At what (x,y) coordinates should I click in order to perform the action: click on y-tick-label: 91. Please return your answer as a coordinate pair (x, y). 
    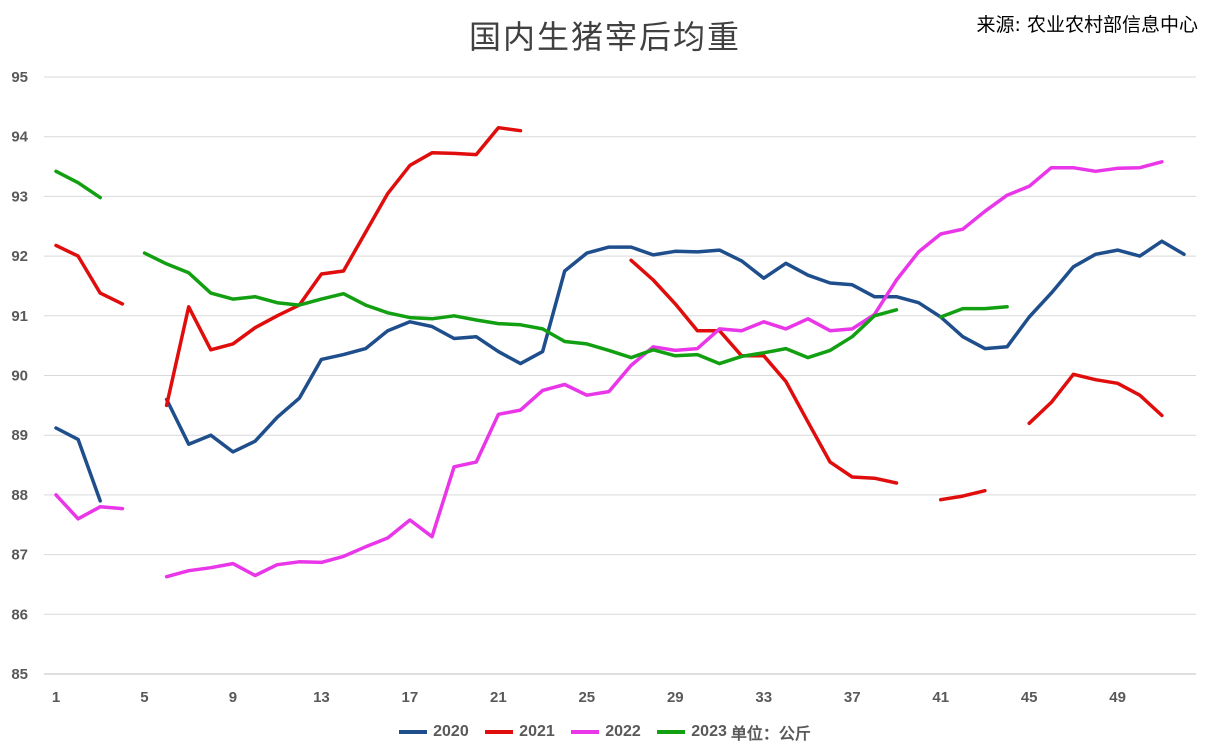
    Looking at the image, I should click on (19, 316).